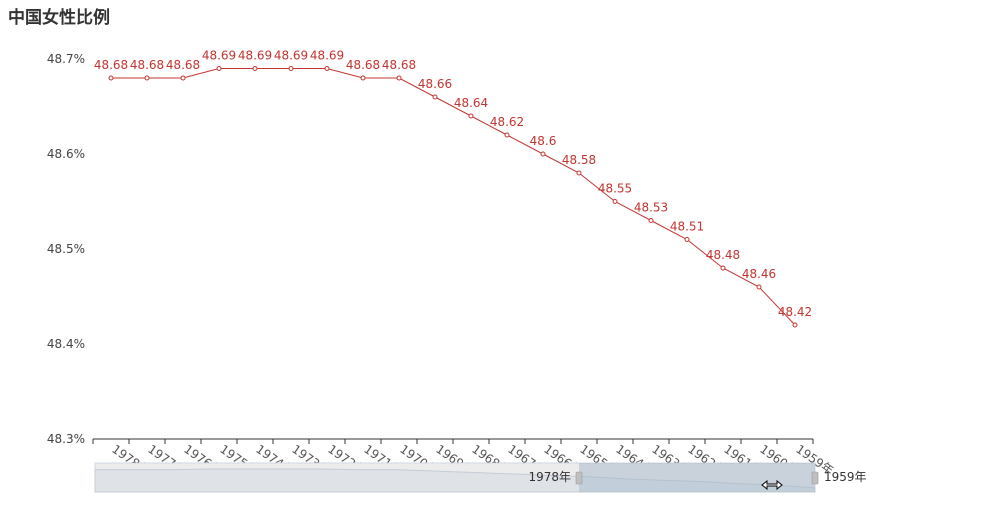  I want to click on y-tick-label: 48.3%, so click(66, 439).